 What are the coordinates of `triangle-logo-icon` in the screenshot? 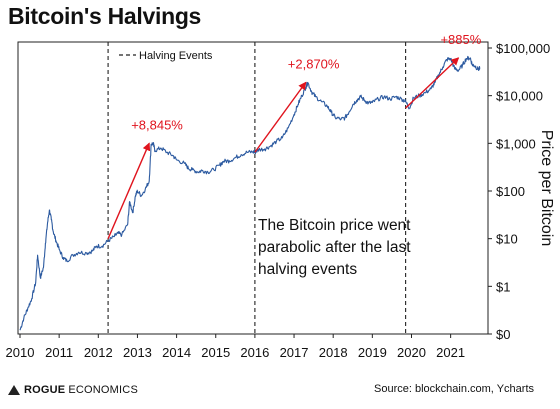 It's located at (14, 390).